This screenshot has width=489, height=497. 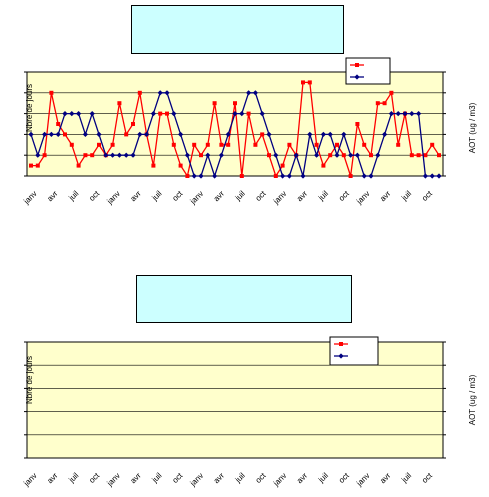 What do you see at coordinates (368, 71) in the screenshot?
I see `legend-box` at bounding box center [368, 71].